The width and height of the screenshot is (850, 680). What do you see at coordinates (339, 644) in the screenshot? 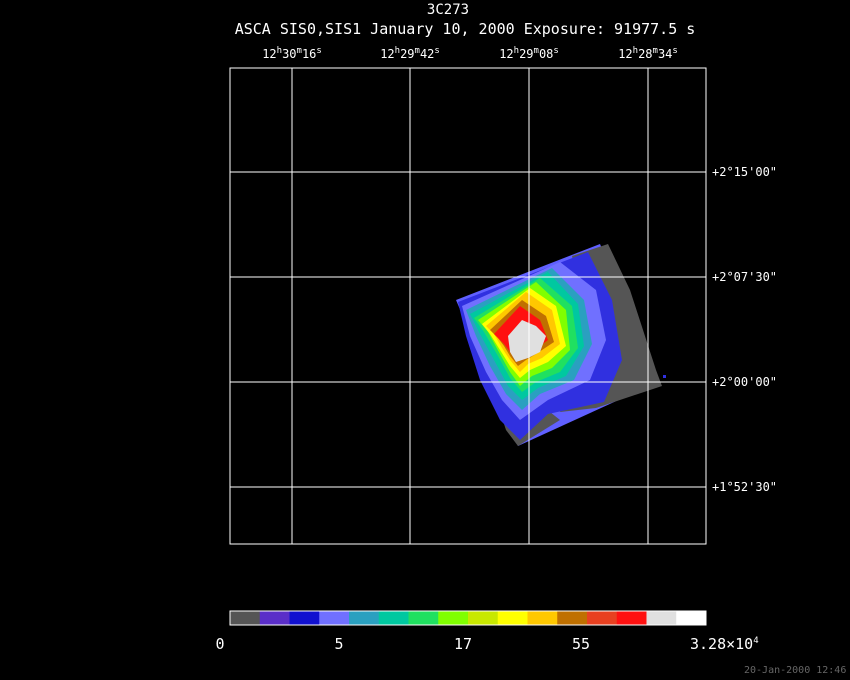
I see `colorbar-tick-label: 5` at bounding box center [339, 644].